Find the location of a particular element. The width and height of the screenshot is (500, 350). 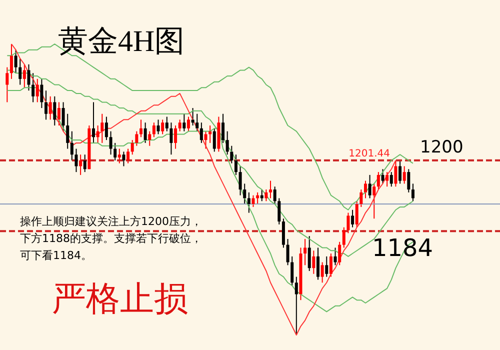

annotation: 1201.44 is located at coordinates (369, 154).